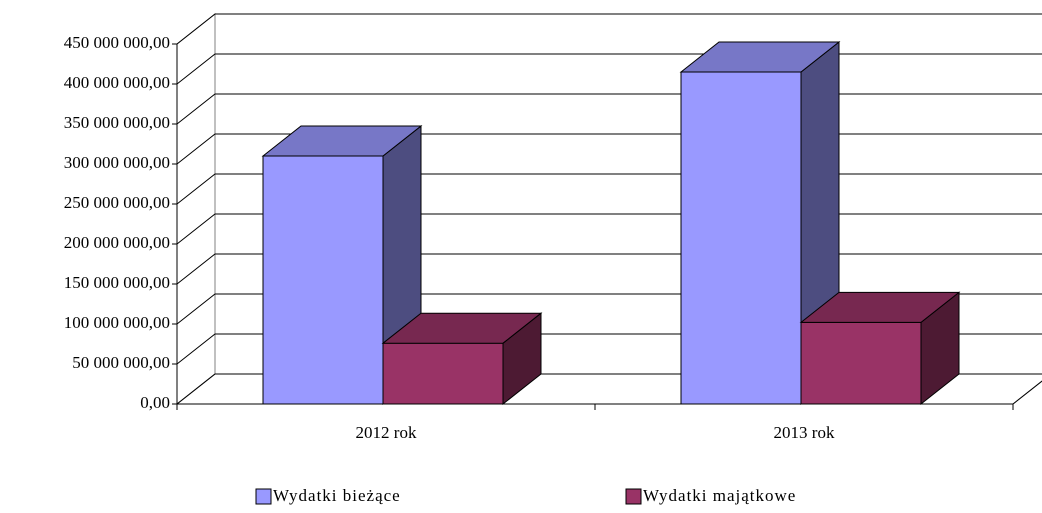 This screenshot has width=1042, height=513. I want to click on y-tick-label: 150 000 000,00, so click(117, 282).